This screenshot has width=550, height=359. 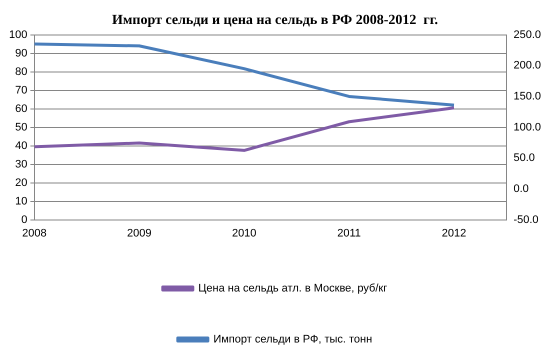 I want to click on y2-tick-label: 0.0, so click(x=521, y=189).